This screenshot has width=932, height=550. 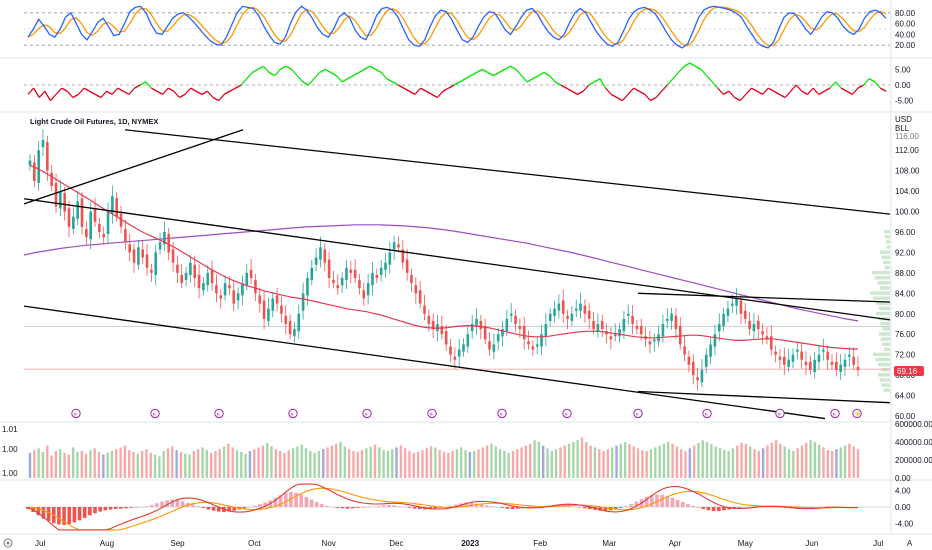 I want to click on price-tick-label-partial: 116.00, so click(x=907, y=136).